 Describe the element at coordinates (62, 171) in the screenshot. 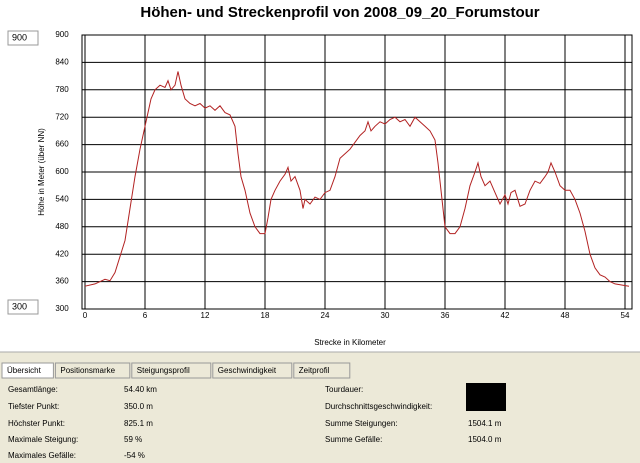

I see `y-tick-label: 600` at that location.